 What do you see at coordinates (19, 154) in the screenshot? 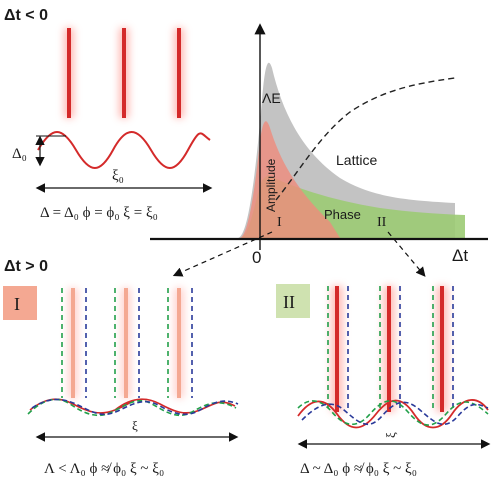
I see `delta0-label: Δ₀` at bounding box center [19, 154].